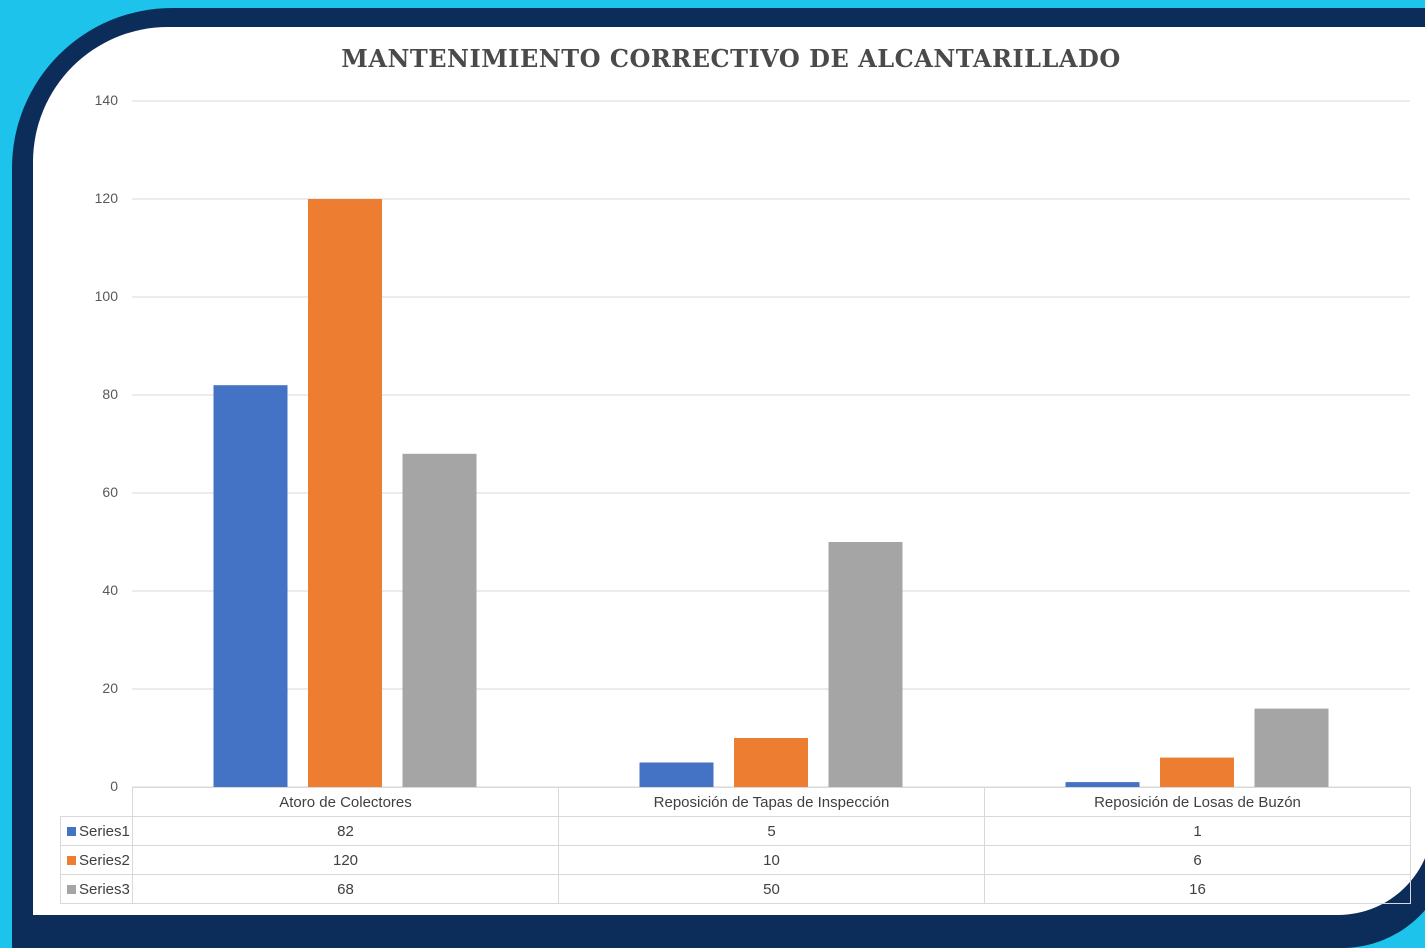 The image size is (1425, 948). Describe the element at coordinates (104, 860) in the screenshot. I see `legend-label: Series2` at that location.